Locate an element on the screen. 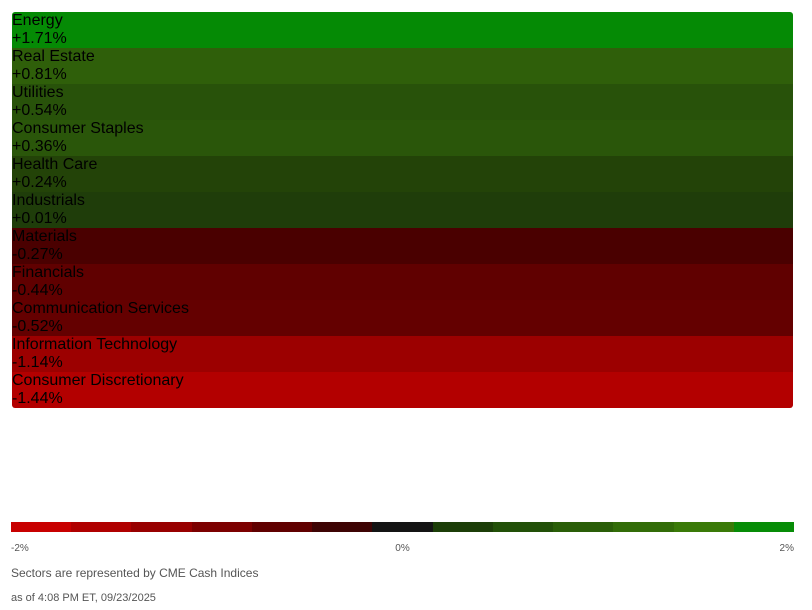 Image resolution: width=812 pixels, height=610 pixels. scale-label: 2% is located at coordinates (786, 548).